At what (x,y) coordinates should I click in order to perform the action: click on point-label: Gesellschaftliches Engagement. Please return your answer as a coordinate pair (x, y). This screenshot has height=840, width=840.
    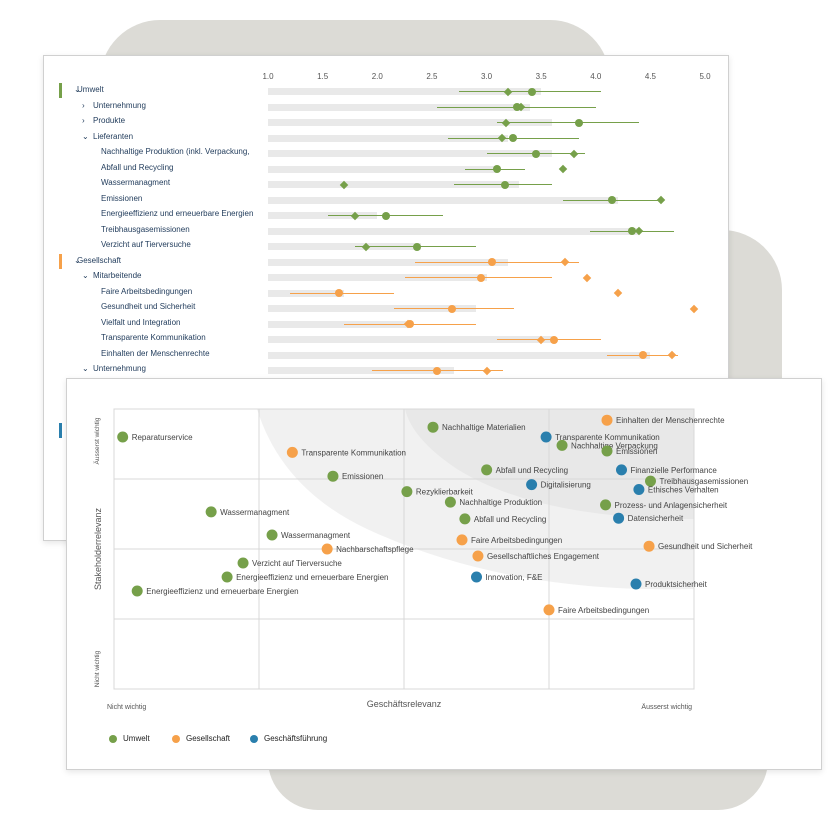
    Looking at the image, I should click on (543, 556).